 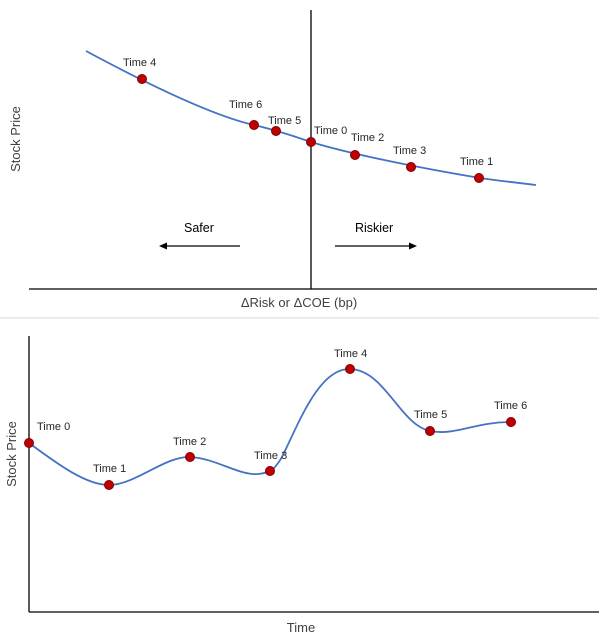 I want to click on top-label-time-1: Time 1, so click(x=476, y=162).